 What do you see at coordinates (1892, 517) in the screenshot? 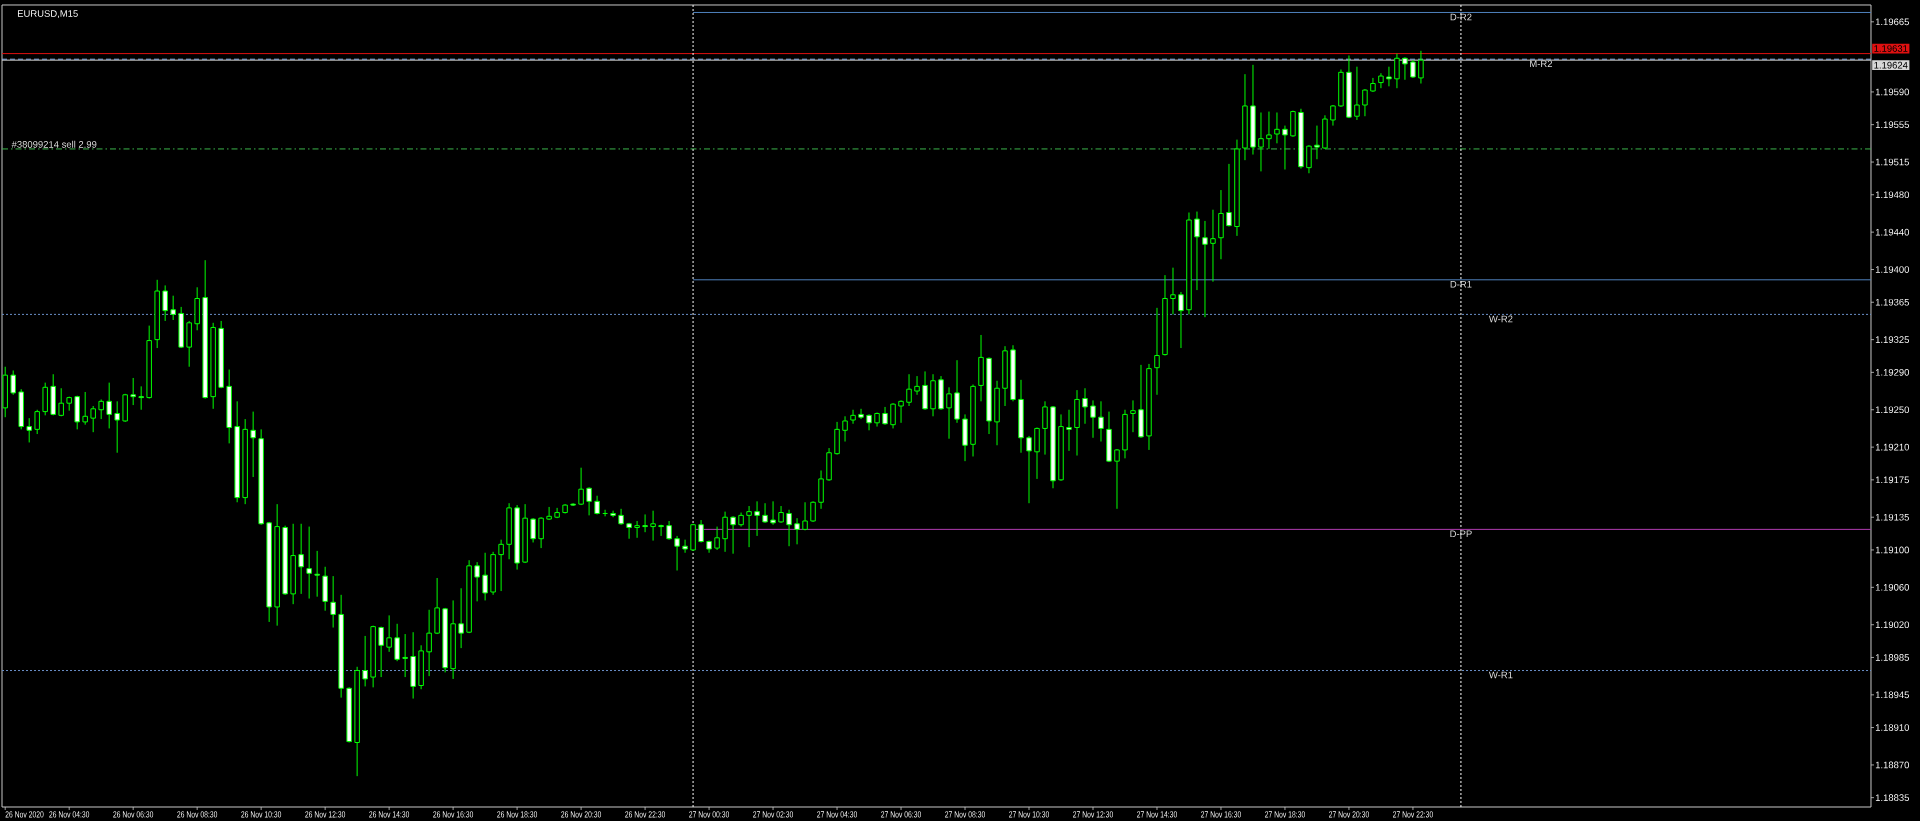
I see `y-tick-label: 1.19135` at bounding box center [1892, 517].